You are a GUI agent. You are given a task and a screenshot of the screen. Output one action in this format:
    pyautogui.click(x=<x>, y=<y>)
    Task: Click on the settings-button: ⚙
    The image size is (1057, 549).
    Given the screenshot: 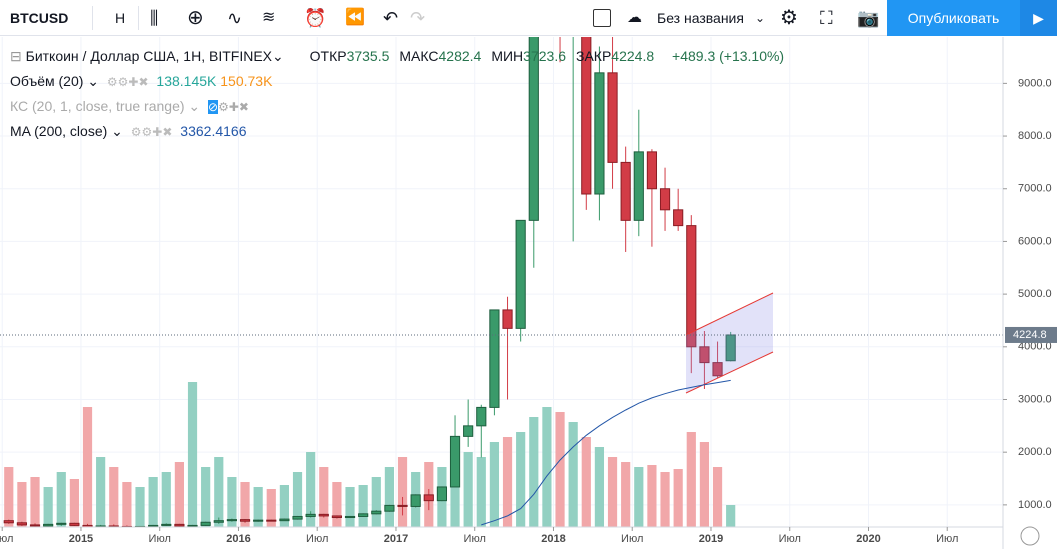 What is the action you would take?
    pyautogui.click(x=789, y=18)
    